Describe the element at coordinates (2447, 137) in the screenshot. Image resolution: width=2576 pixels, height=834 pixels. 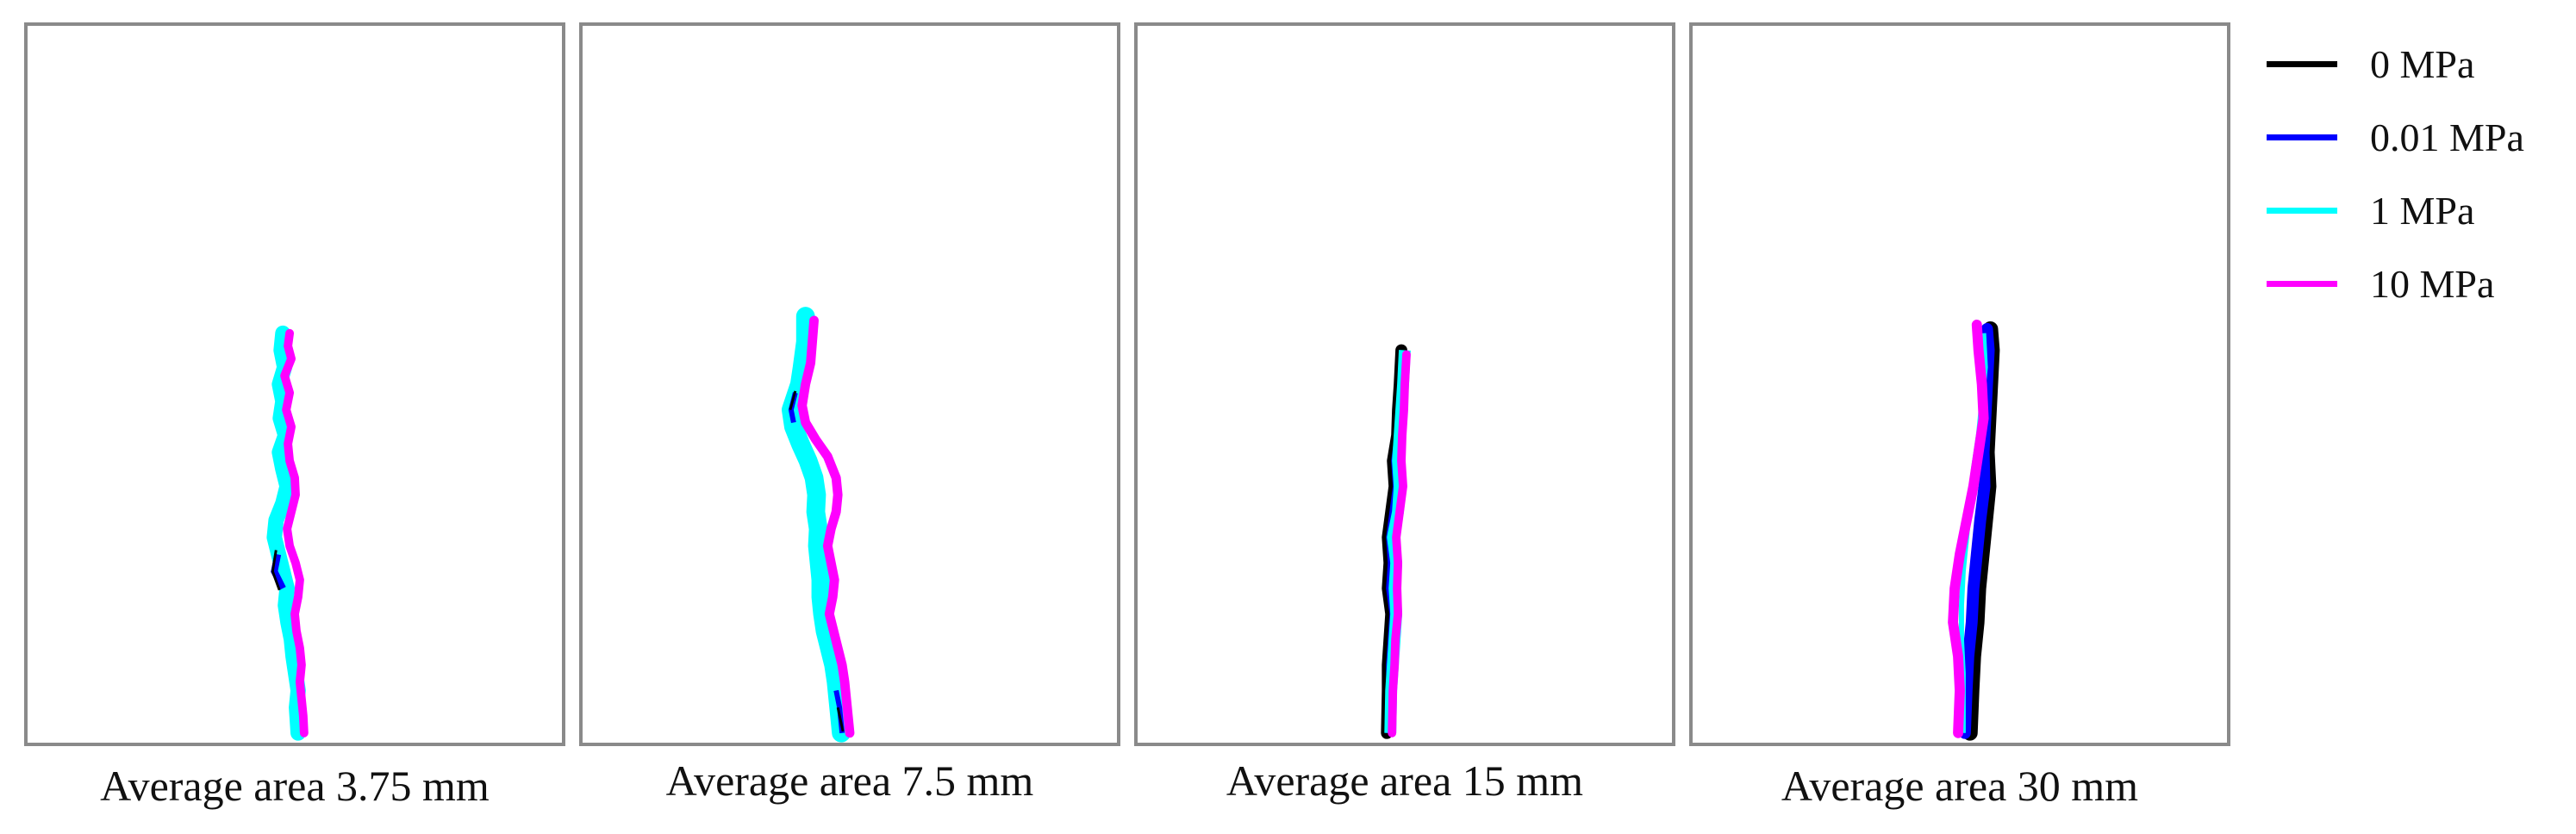
I see `legend-label: 0.01 MPa` at that location.